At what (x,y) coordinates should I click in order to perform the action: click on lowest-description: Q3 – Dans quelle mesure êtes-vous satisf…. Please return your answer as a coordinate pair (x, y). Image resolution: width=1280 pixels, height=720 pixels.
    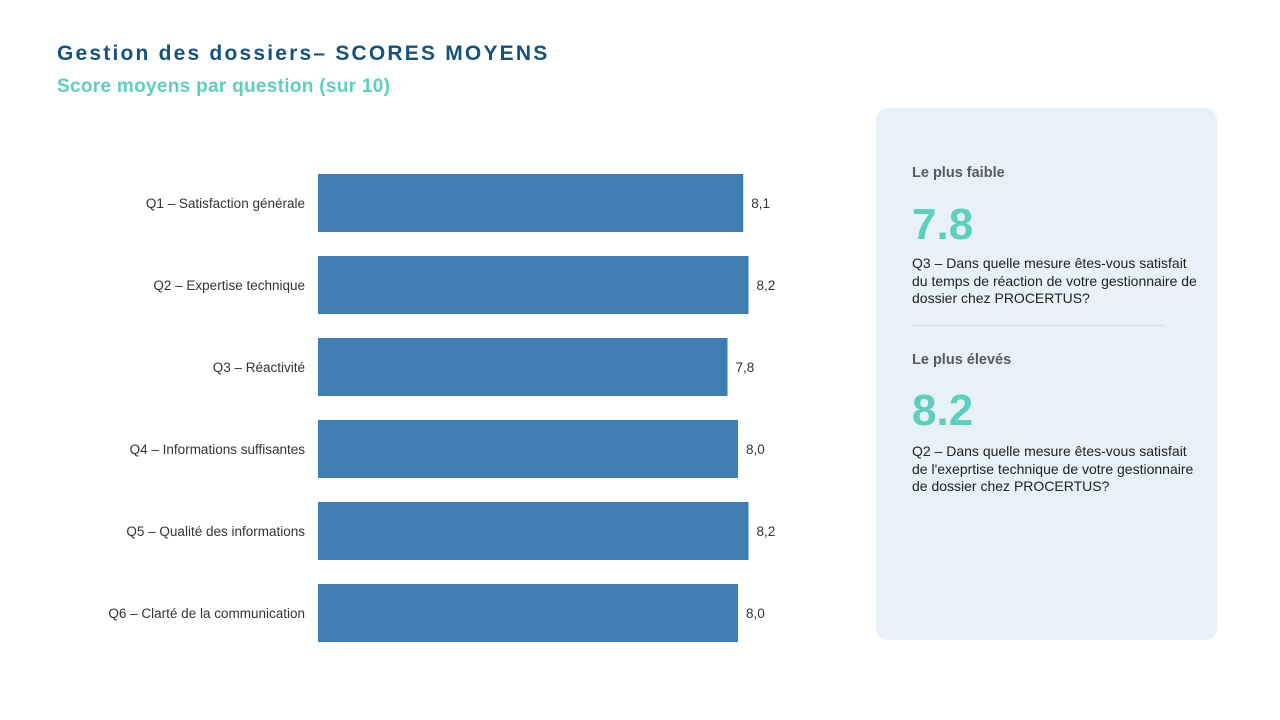
    Looking at the image, I should click on (1054, 280).